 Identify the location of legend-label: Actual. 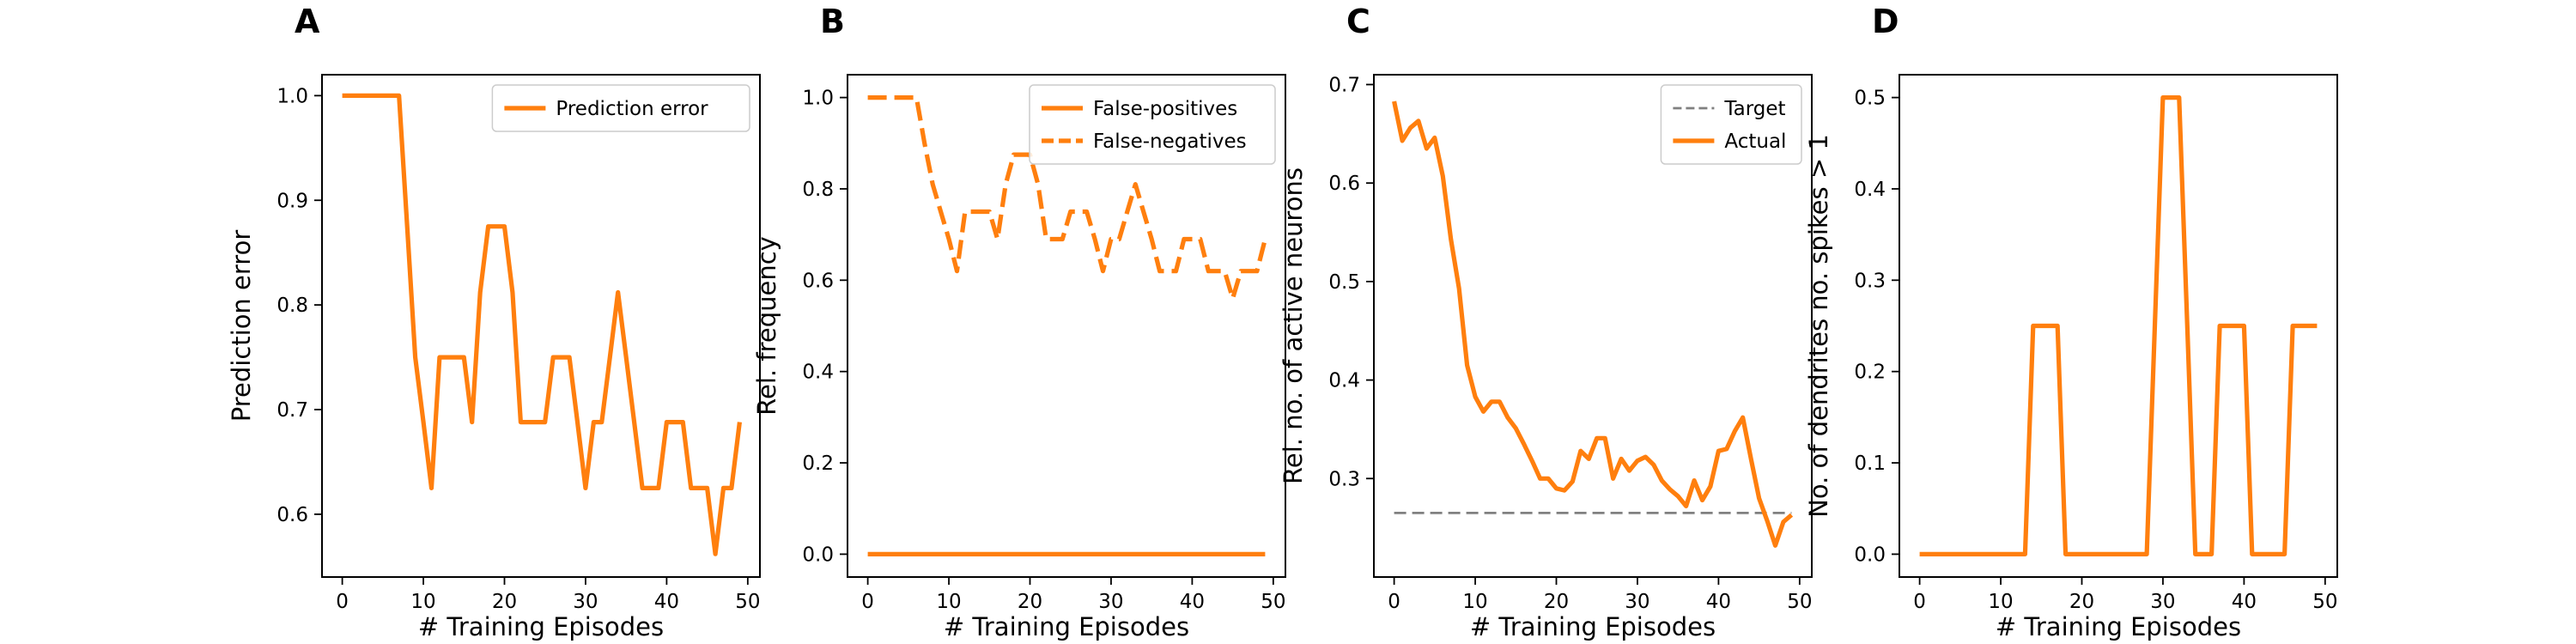
(1755, 142).